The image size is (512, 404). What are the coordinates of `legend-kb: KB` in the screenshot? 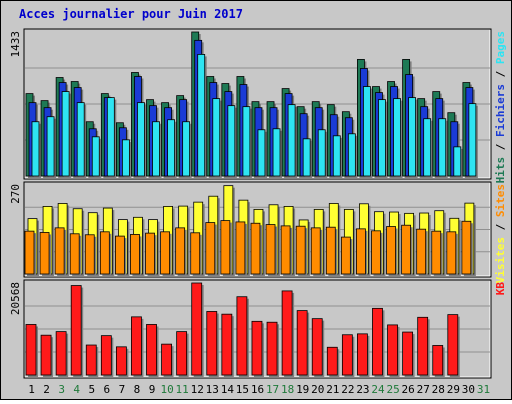 It's located at (500, 289).